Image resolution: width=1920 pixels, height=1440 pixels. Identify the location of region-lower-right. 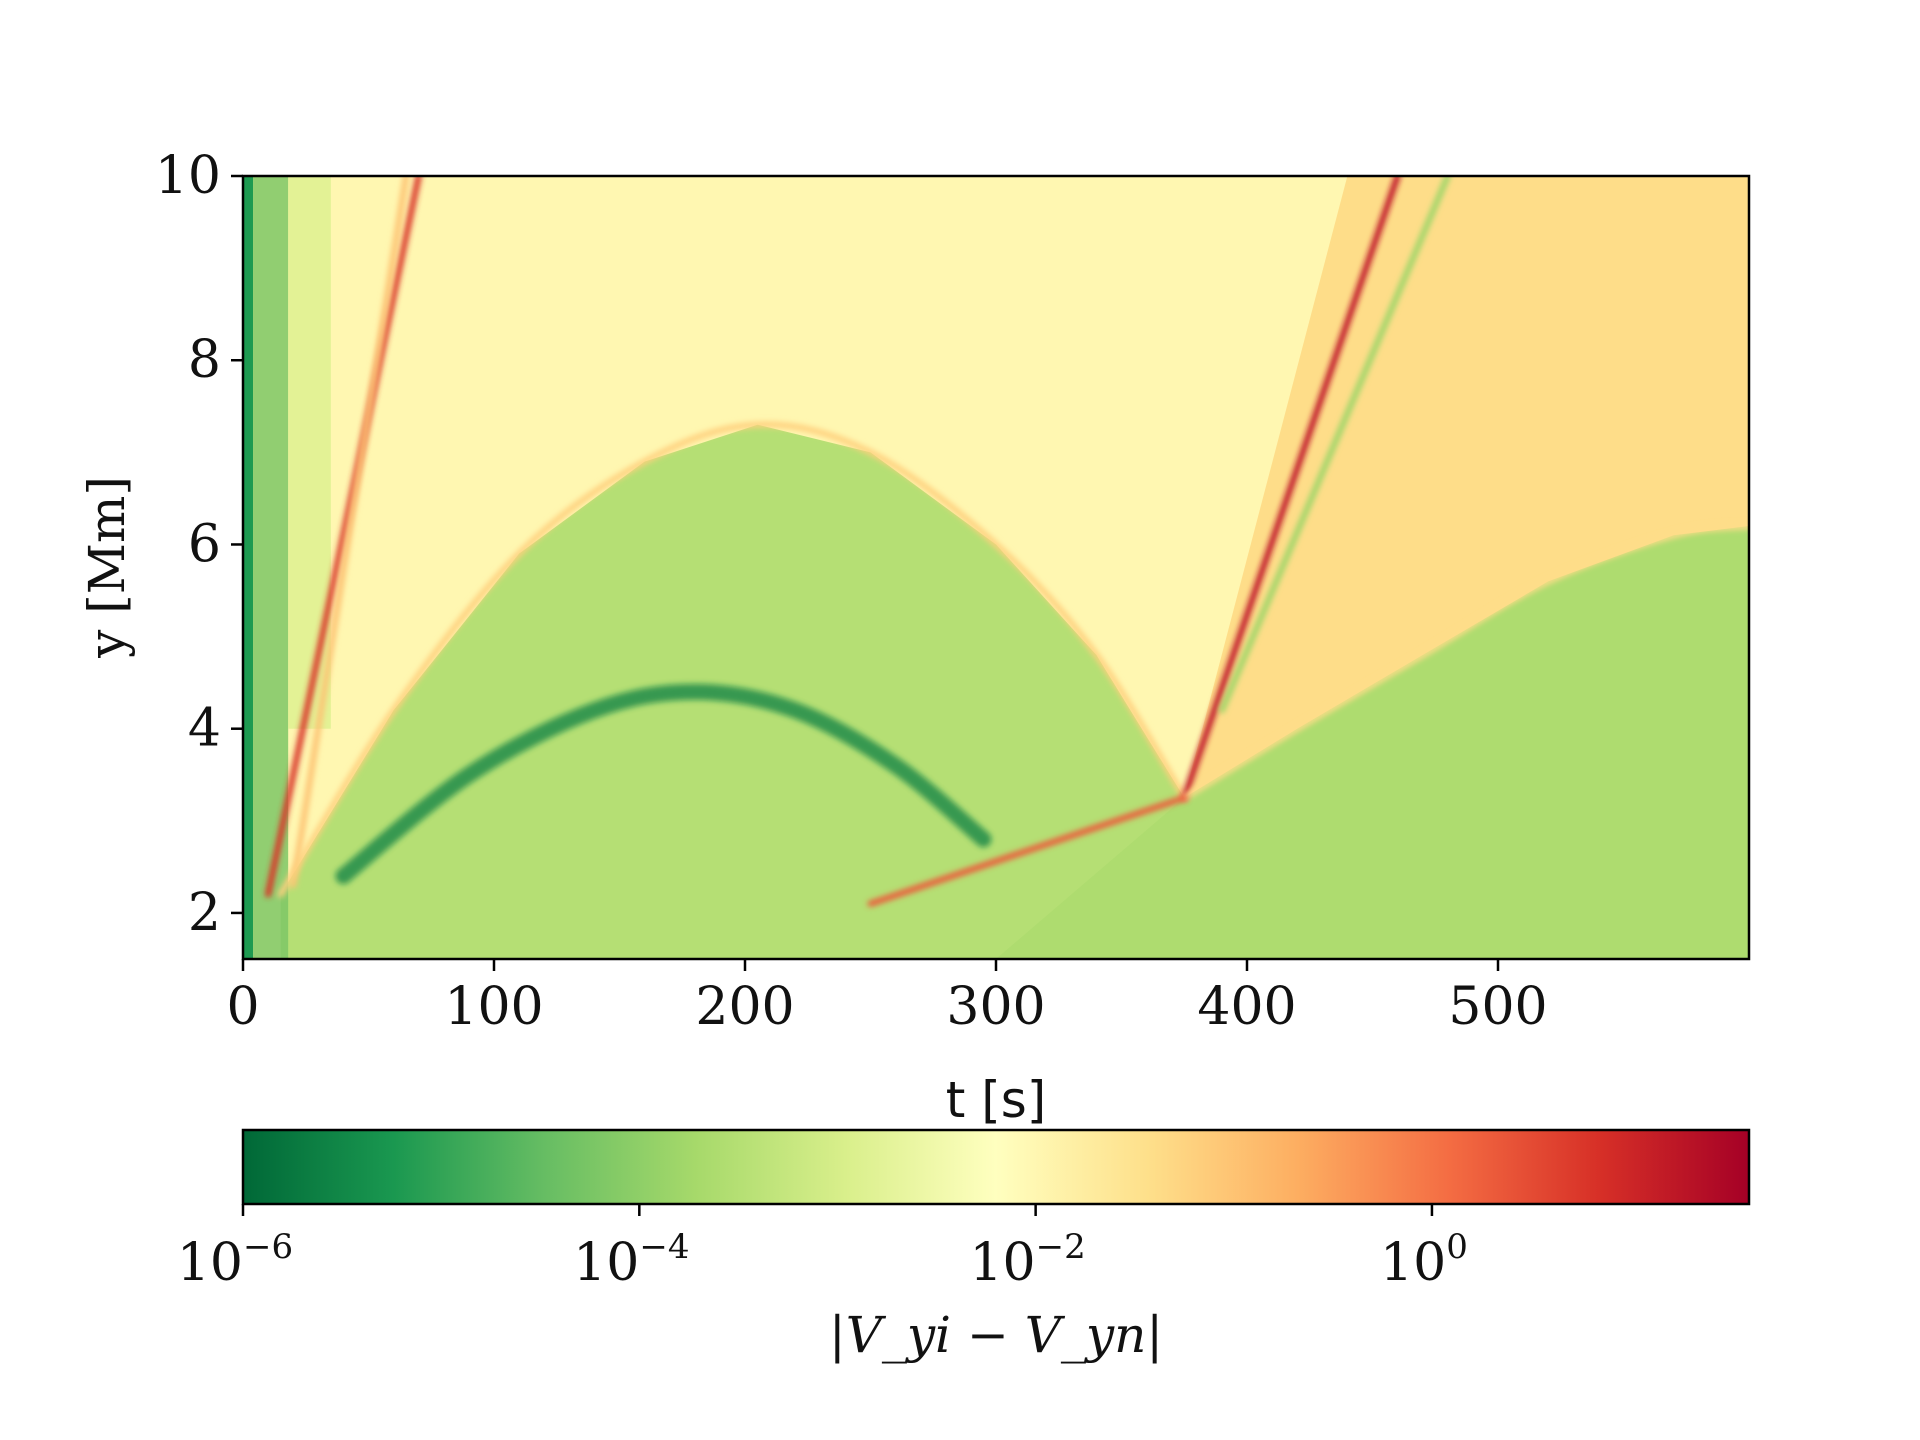
(1372, 742).